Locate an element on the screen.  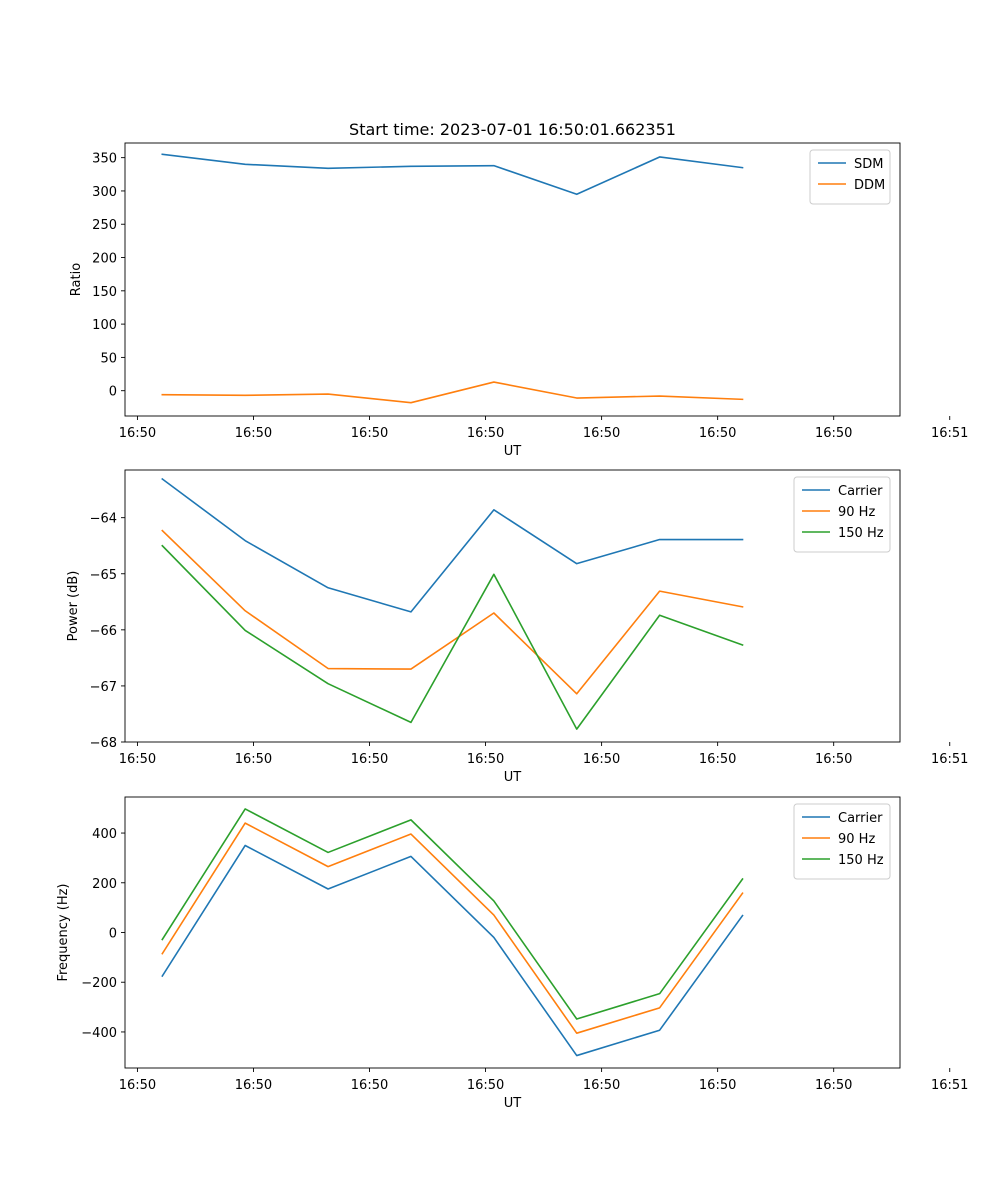
legend-label-1-2: DDM is located at coordinates (869, 185).